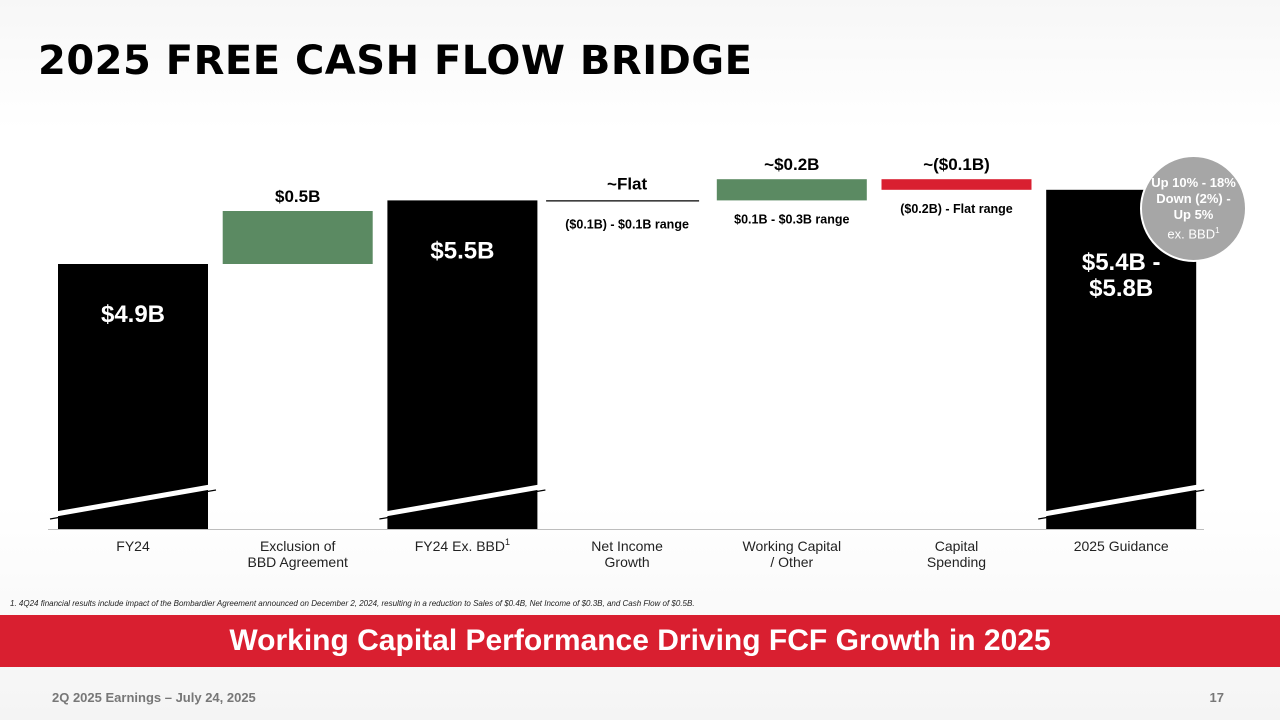  Describe the element at coordinates (627, 554) in the screenshot. I see `category-label-4: Net Income Growth` at that location.